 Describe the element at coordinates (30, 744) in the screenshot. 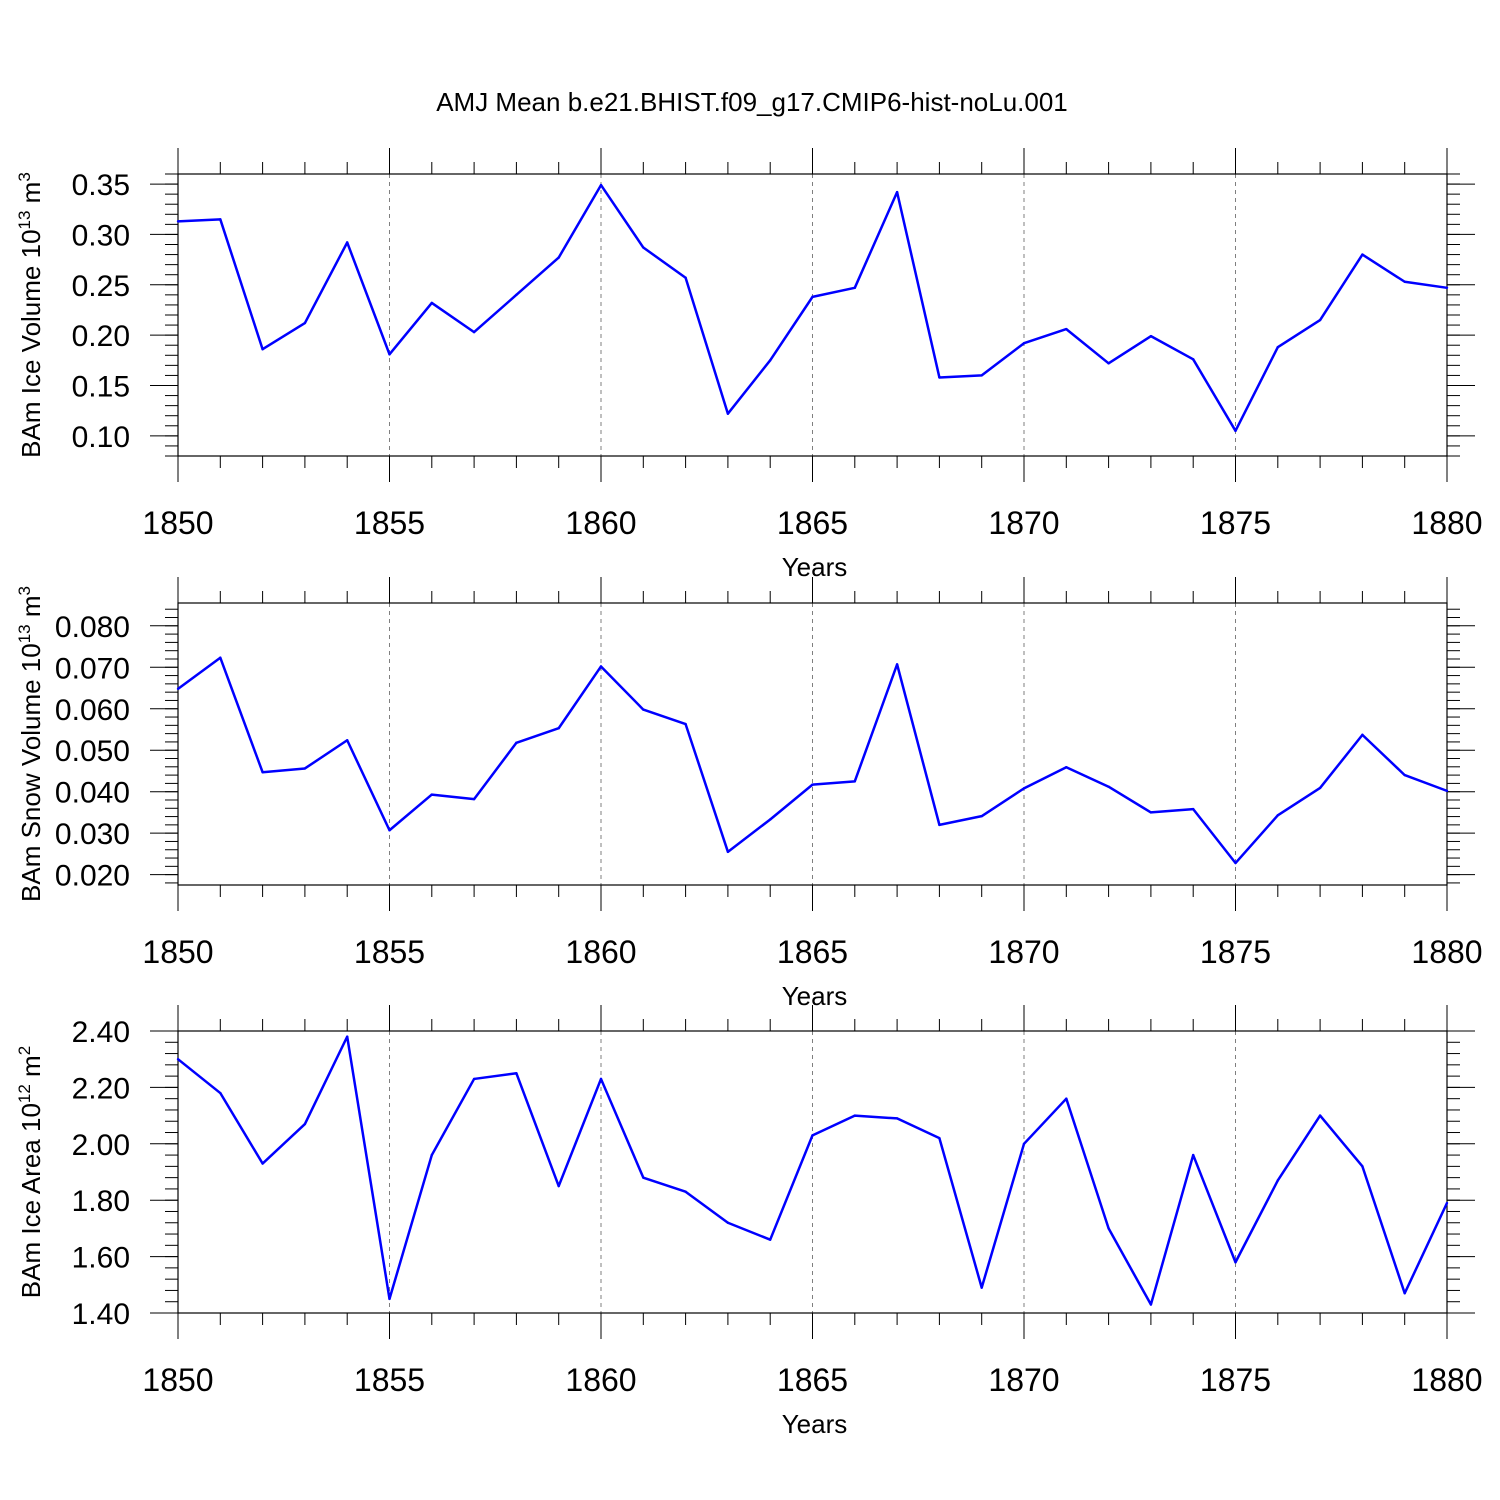

I see `y-axis-label: BAm Snow Volume 1013 m3` at that location.